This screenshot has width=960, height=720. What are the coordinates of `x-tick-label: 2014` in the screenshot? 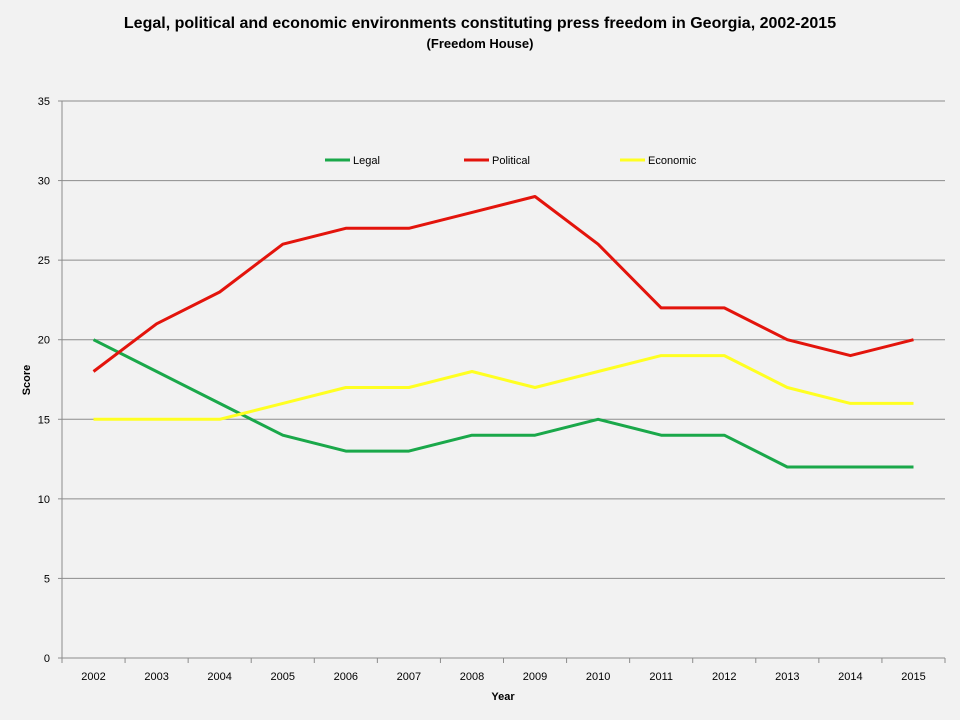 It's located at (850, 677).